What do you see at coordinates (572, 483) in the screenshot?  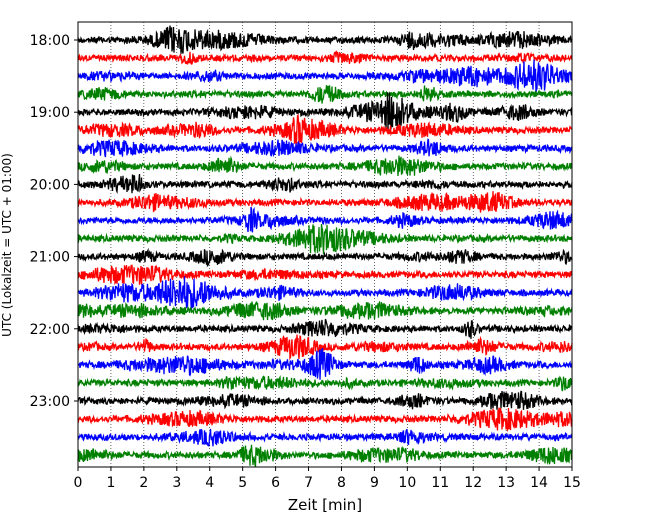 I see `x-tick-label: 15` at bounding box center [572, 483].